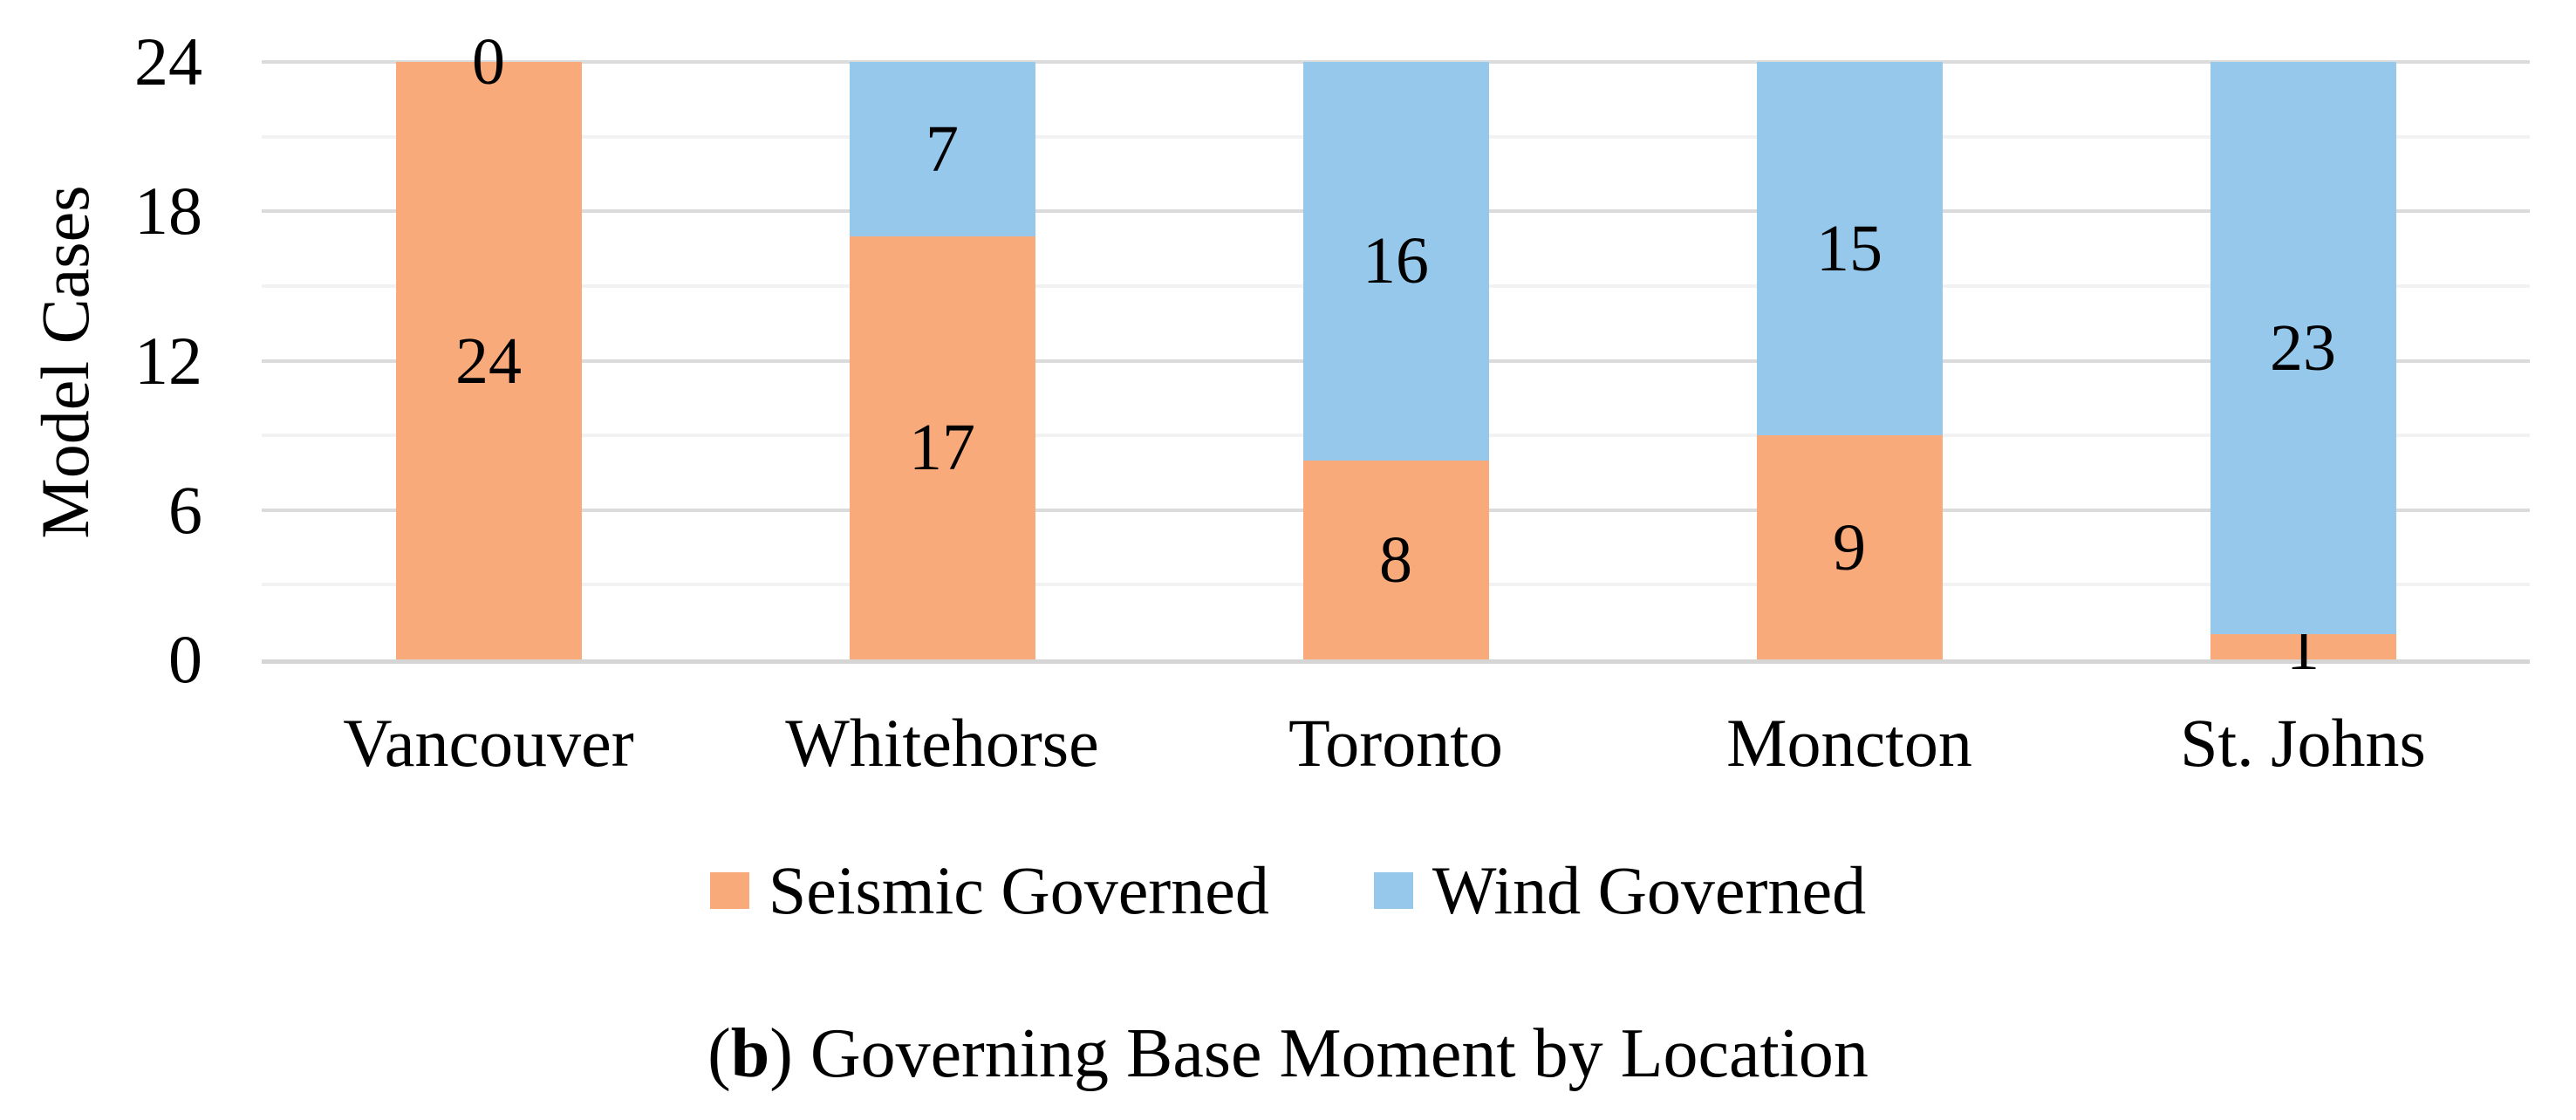  Describe the element at coordinates (750, 1053) in the screenshot. I see `caption-panel-letter: b` at that location.